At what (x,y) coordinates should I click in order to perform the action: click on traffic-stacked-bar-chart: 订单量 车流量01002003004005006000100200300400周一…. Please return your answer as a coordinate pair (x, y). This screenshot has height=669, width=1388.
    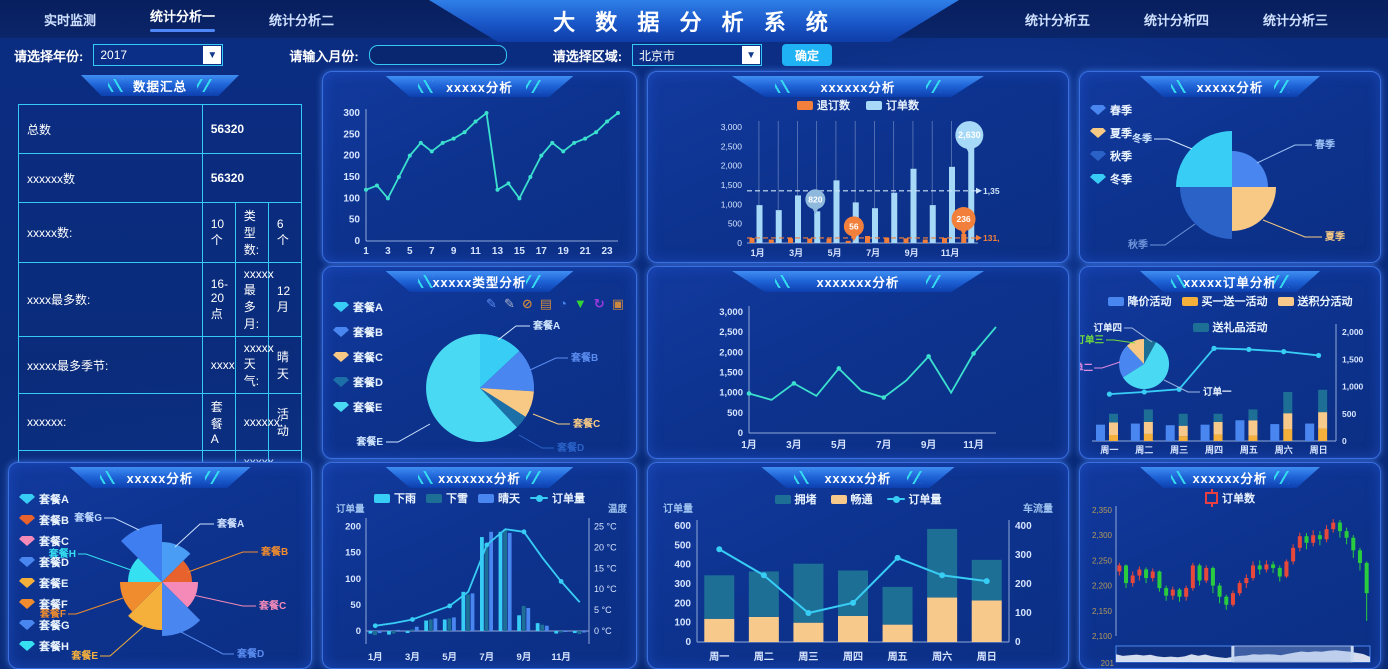
    Looking at the image, I should click on (858, 578).